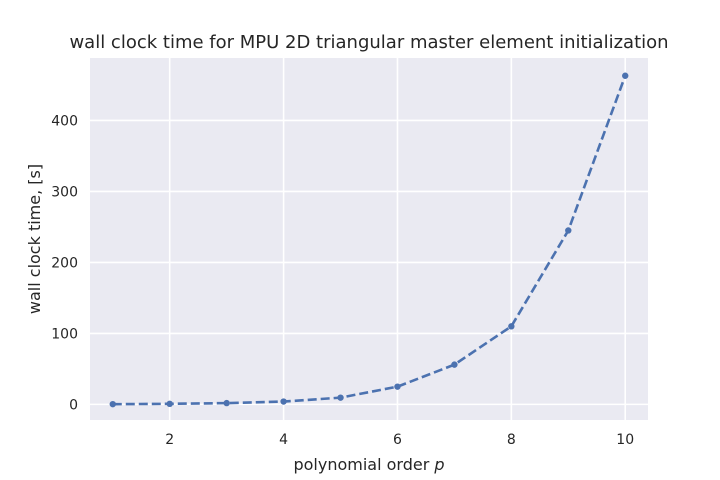 This screenshot has height=480, width=720. Describe the element at coordinates (397, 440) in the screenshot. I see `x-tick-label: 6` at that location.